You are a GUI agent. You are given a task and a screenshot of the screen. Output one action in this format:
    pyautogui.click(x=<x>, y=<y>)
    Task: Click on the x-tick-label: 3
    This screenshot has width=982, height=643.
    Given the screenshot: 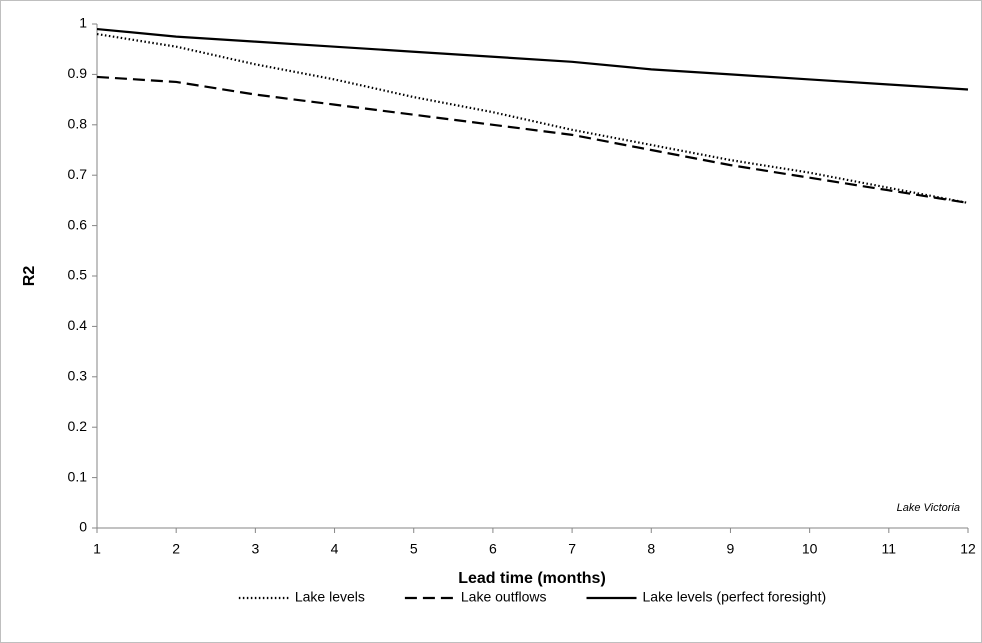 What is the action you would take?
    pyautogui.click(x=255, y=549)
    